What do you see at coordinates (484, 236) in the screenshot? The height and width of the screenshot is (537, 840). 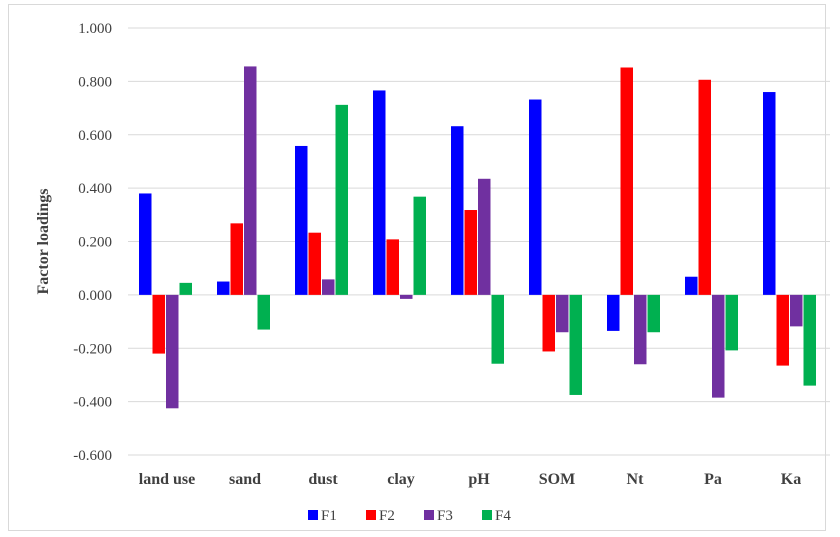 I see `bar-f3-ph` at bounding box center [484, 236].